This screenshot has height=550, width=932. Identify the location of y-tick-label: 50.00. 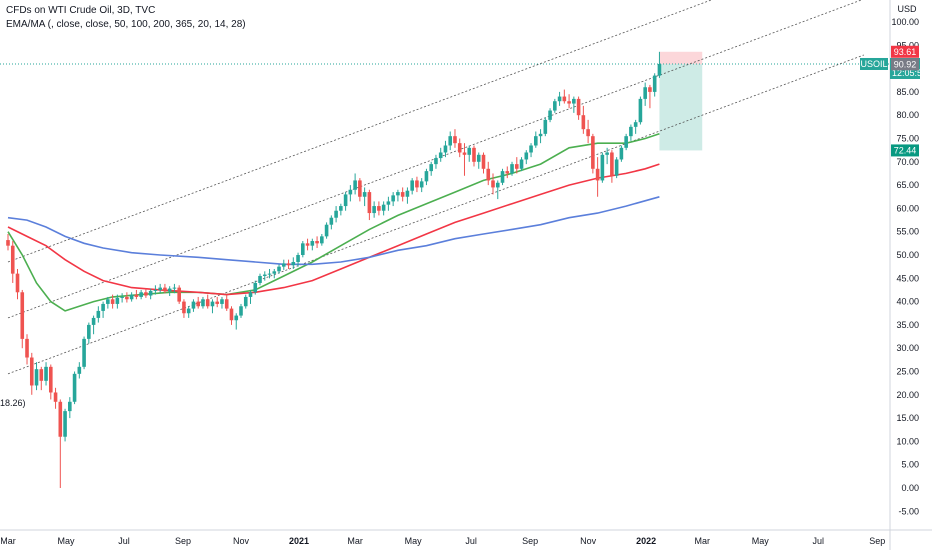
(907, 255).